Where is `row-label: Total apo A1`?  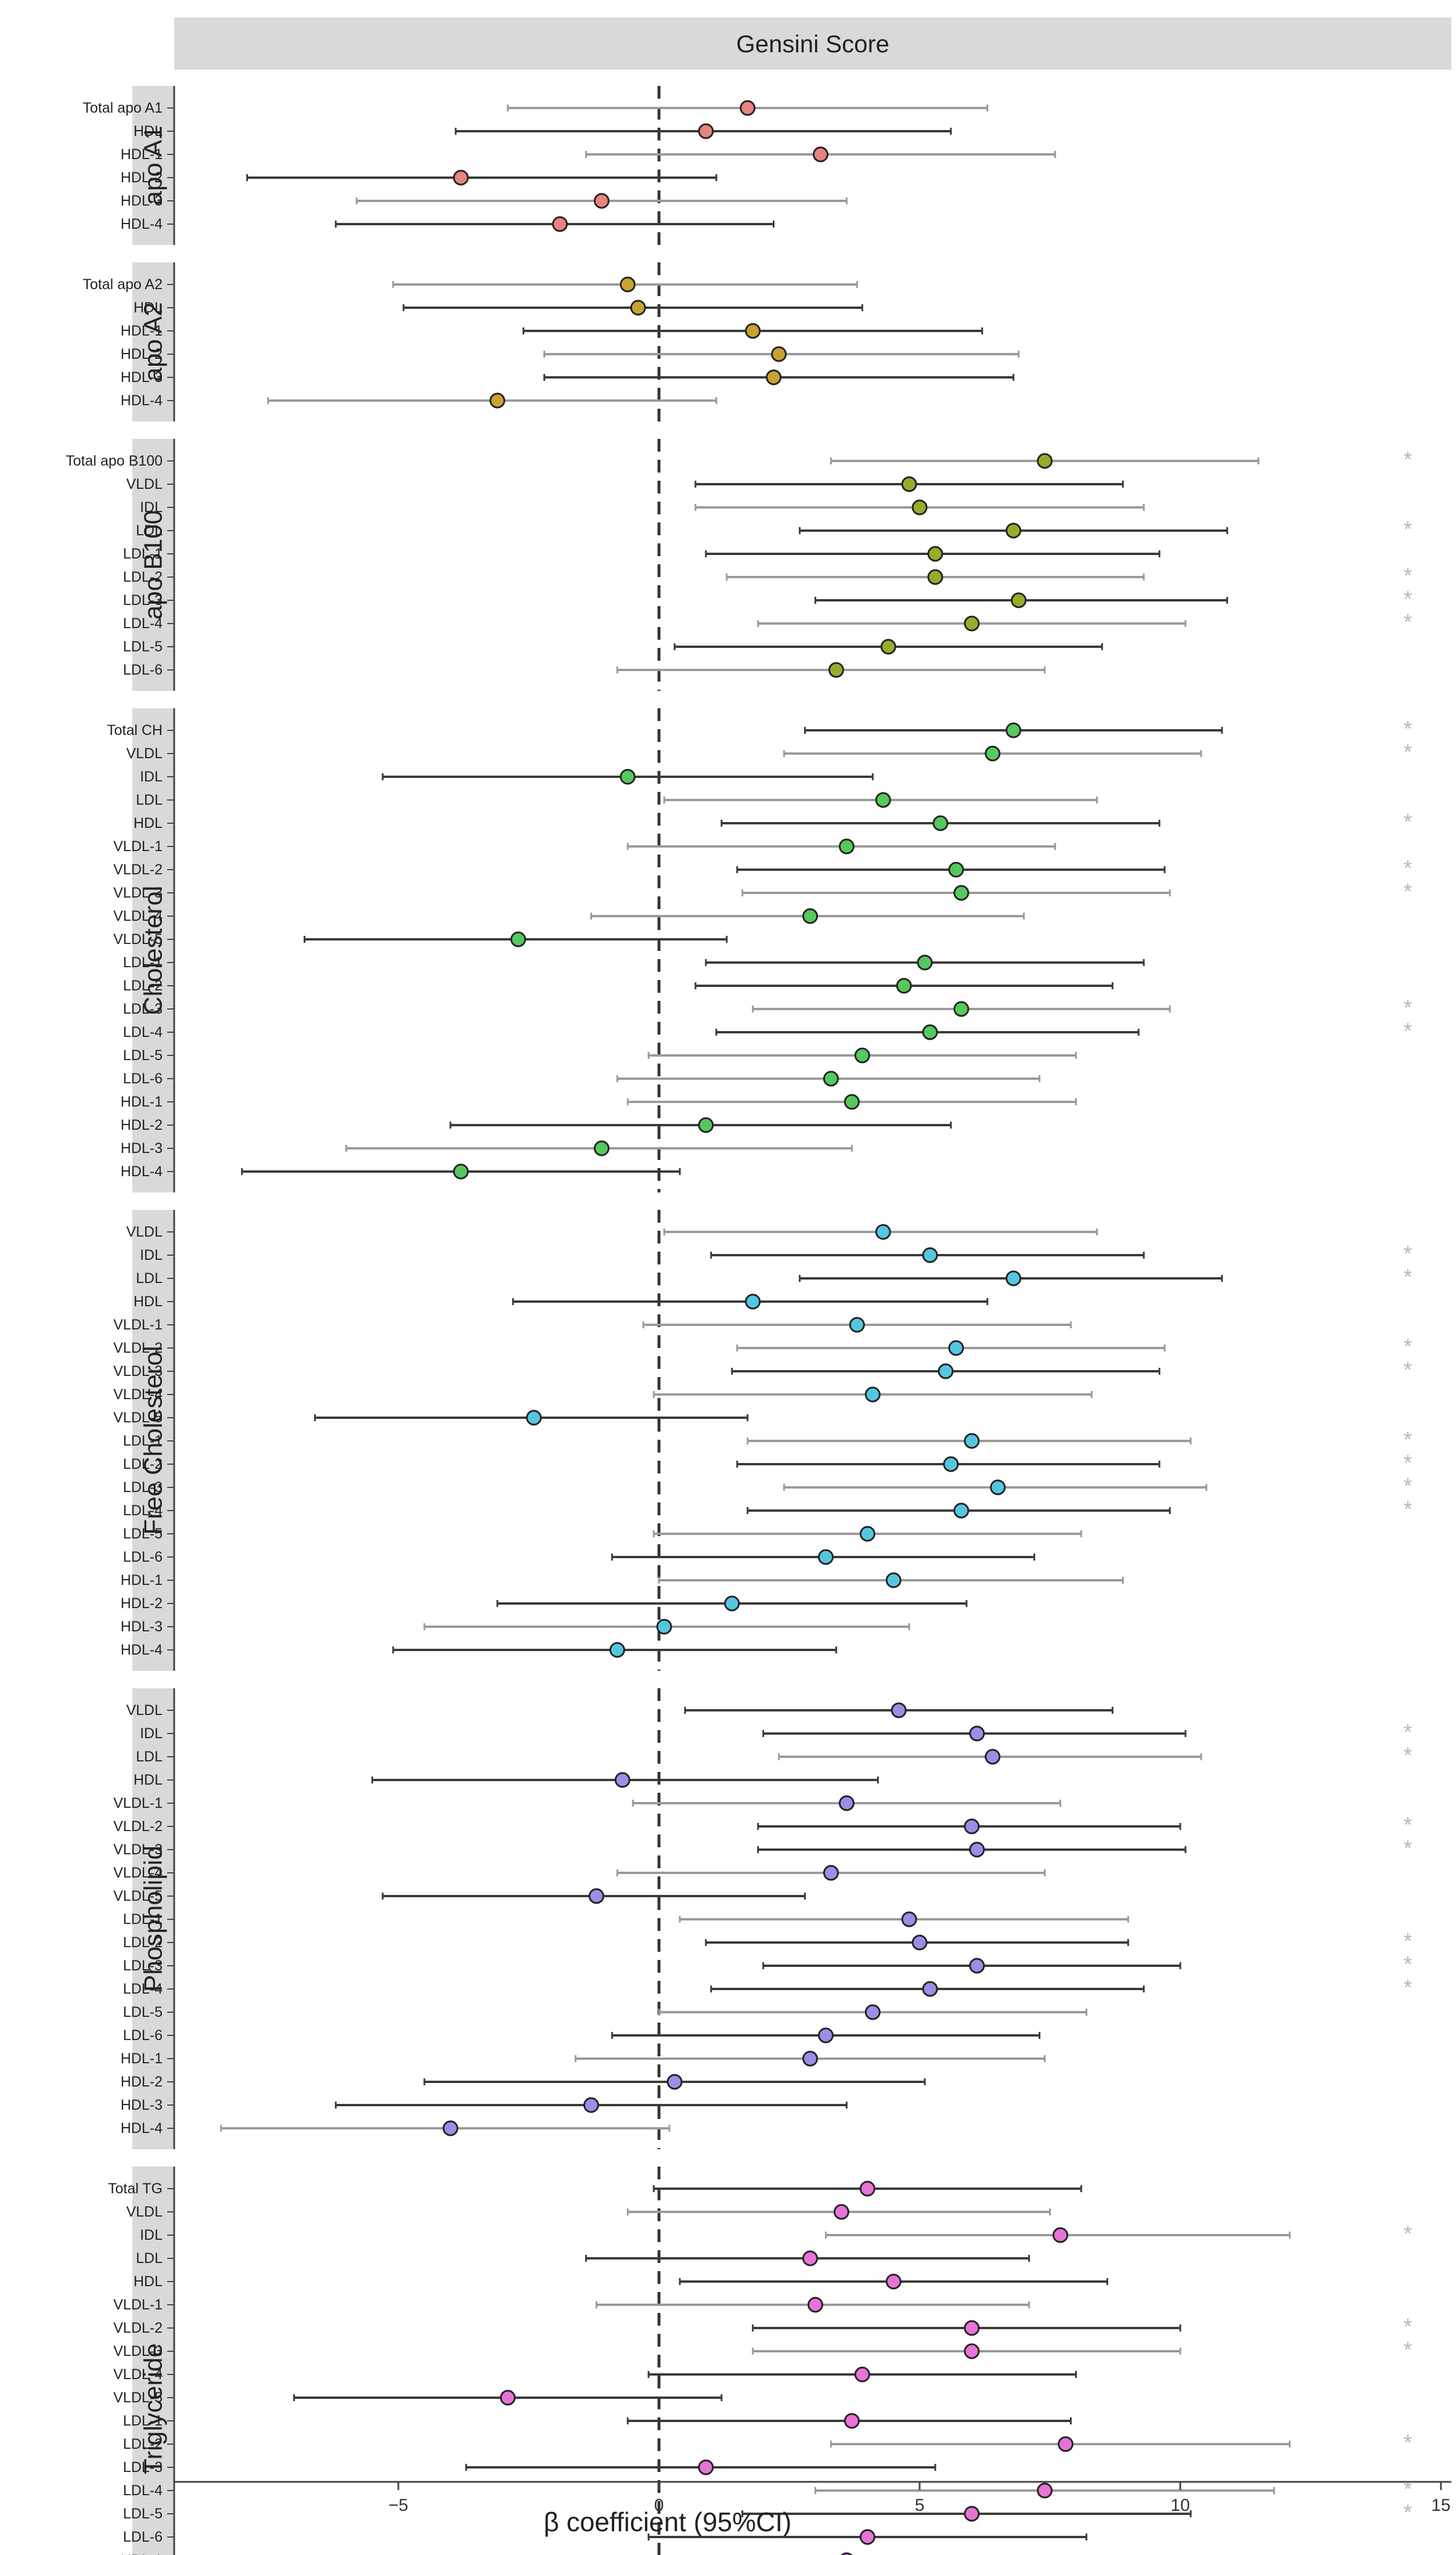
row-label: Total apo A1 is located at coordinates (122, 108).